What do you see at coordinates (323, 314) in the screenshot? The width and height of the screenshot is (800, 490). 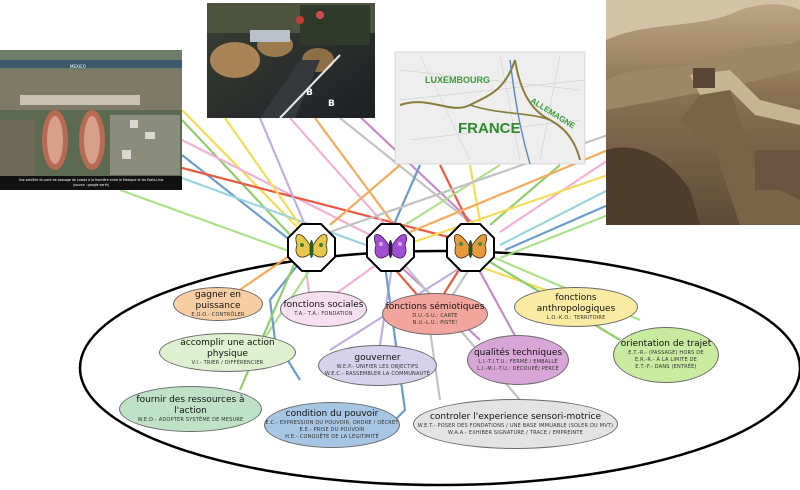 I see `node-sub: T.A.- T.A.: FONDATION` at bounding box center [323, 314].